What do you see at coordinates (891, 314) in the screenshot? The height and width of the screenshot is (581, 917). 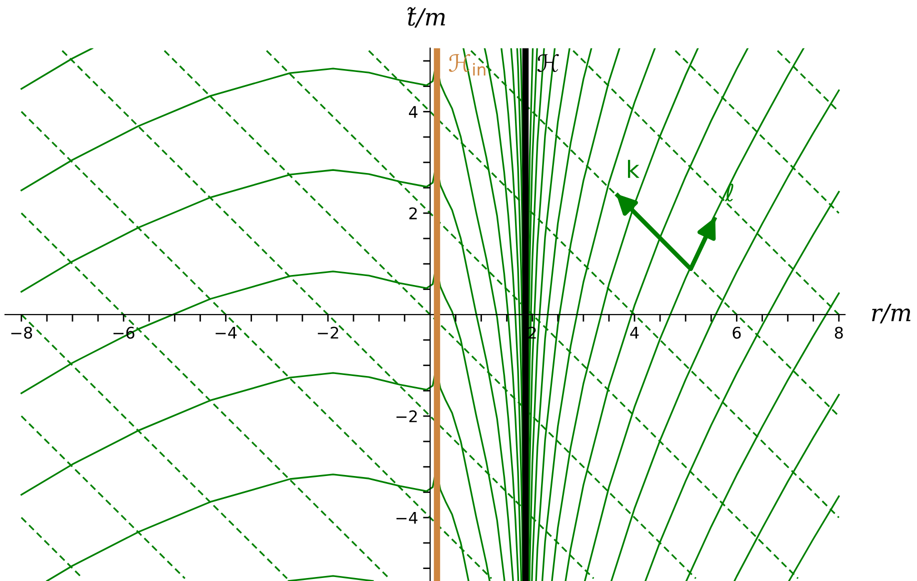 I see `x-axis-title: r/m` at bounding box center [891, 314].